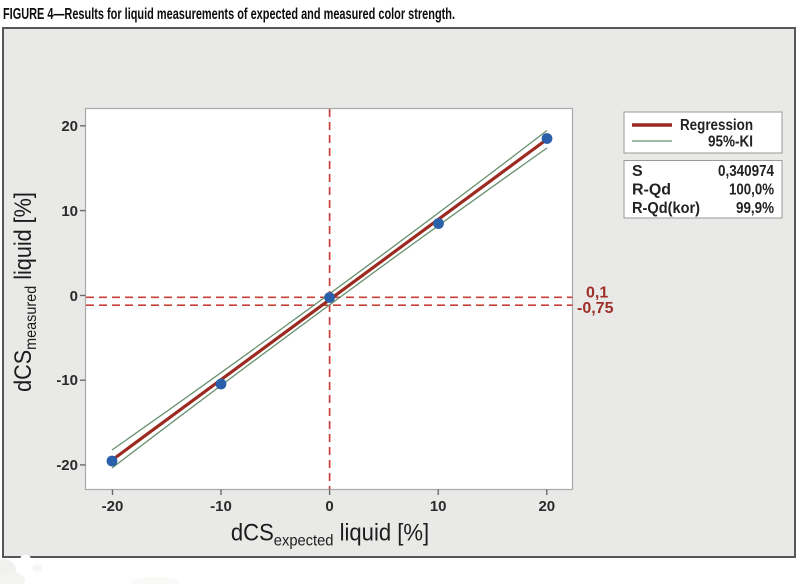  Describe the element at coordinates (666, 208) in the screenshot. I see `svg-text: R-Qd(kor)` at that location.